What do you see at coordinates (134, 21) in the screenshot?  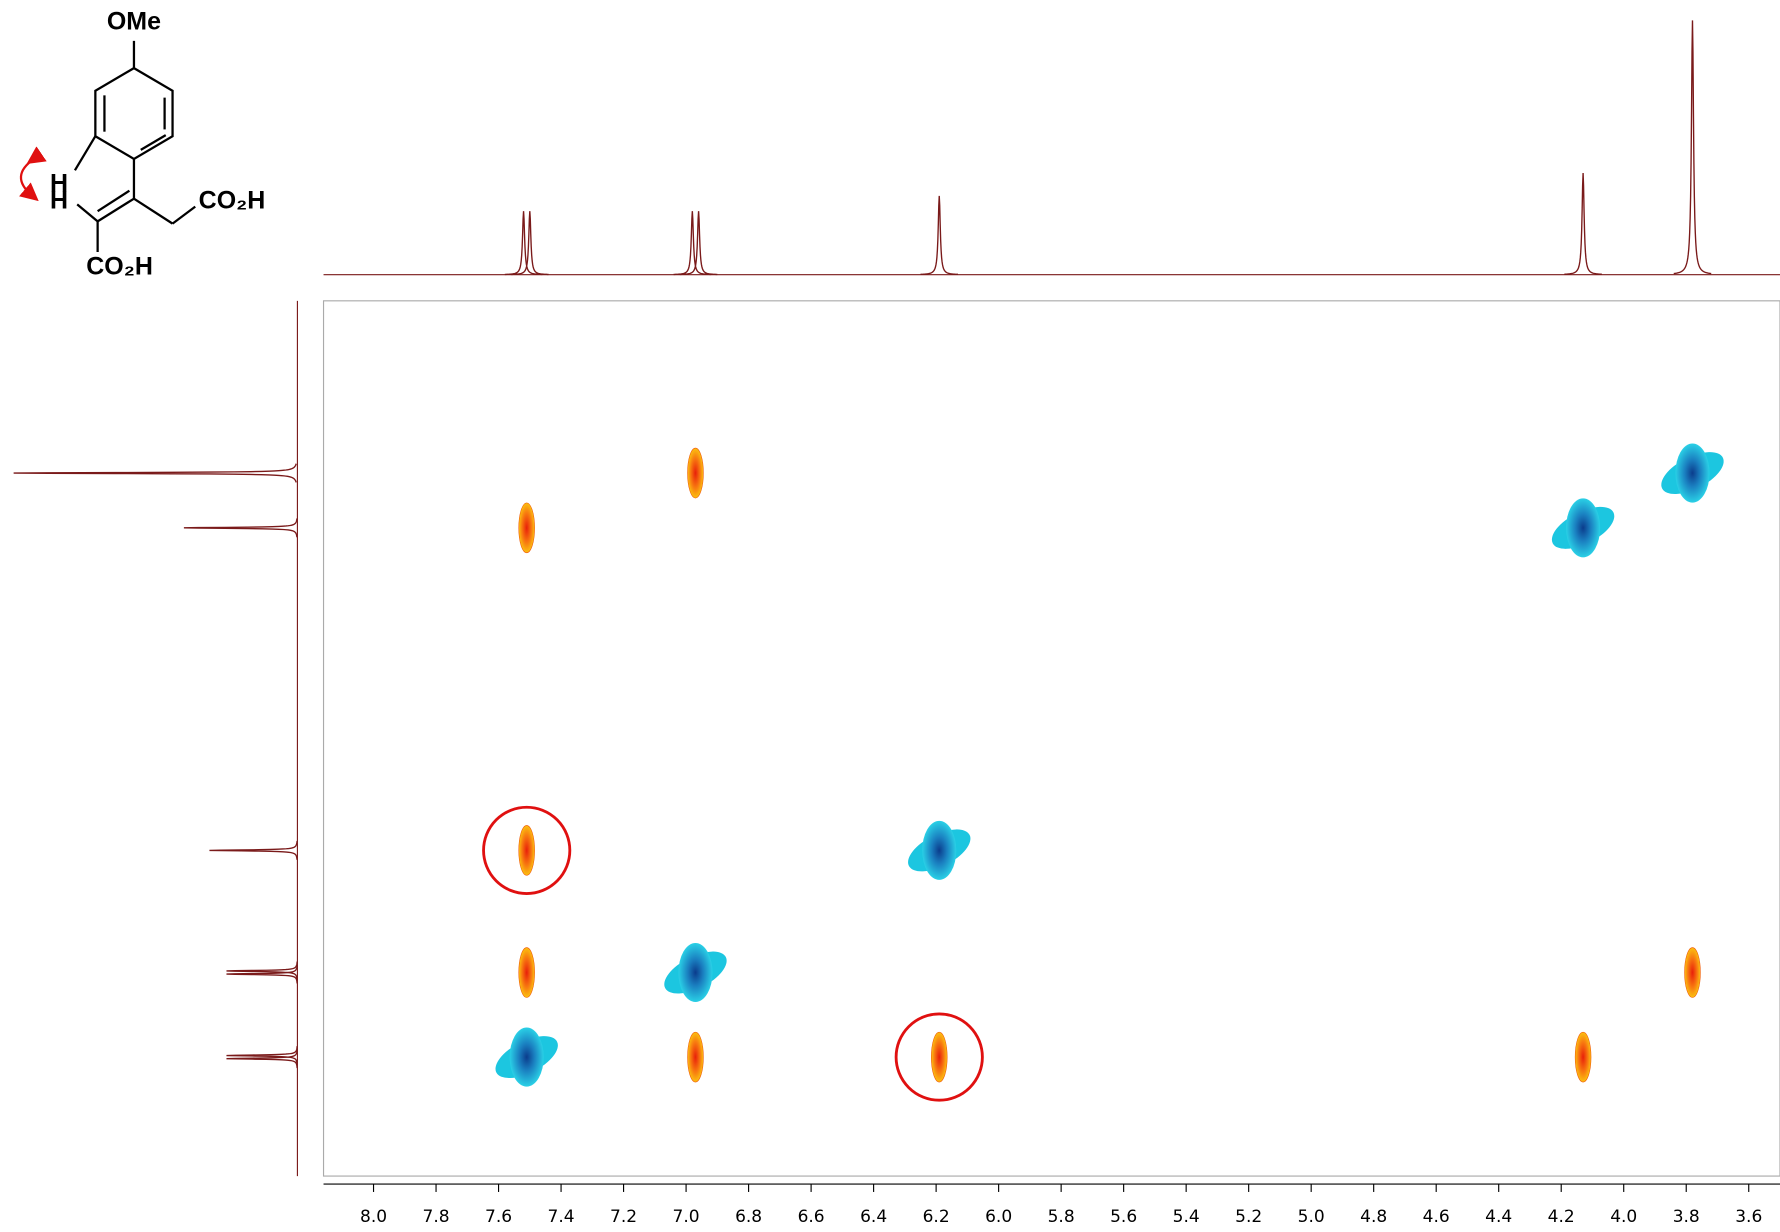 I see `atom-label: OMe` at bounding box center [134, 21].